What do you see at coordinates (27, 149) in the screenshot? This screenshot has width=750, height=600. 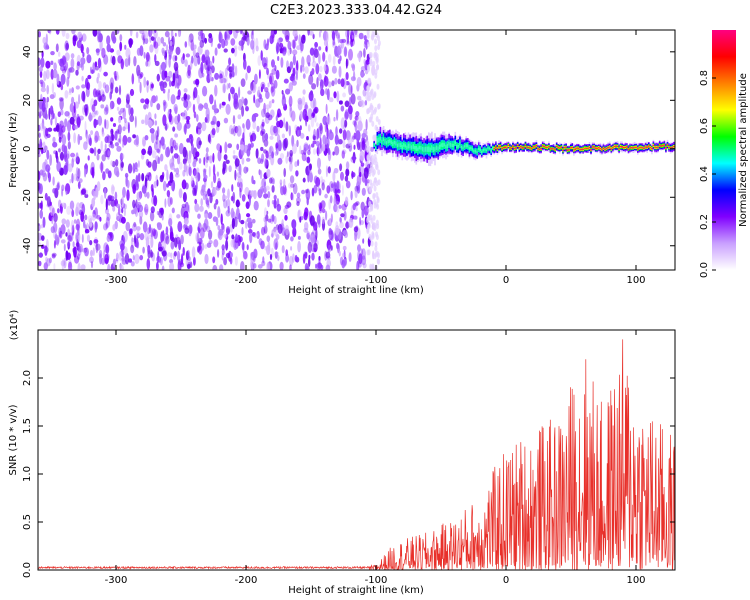 I see `spectrogram-y-tick-label: 0` at bounding box center [27, 149].